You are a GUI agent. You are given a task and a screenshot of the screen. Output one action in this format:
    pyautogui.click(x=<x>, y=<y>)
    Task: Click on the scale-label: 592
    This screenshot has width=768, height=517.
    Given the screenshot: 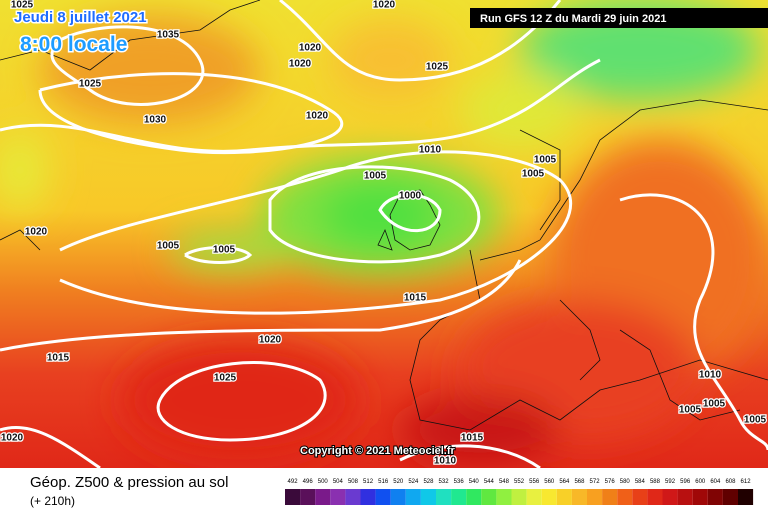 What is the action you would take?
    pyautogui.click(x=670, y=482)
    